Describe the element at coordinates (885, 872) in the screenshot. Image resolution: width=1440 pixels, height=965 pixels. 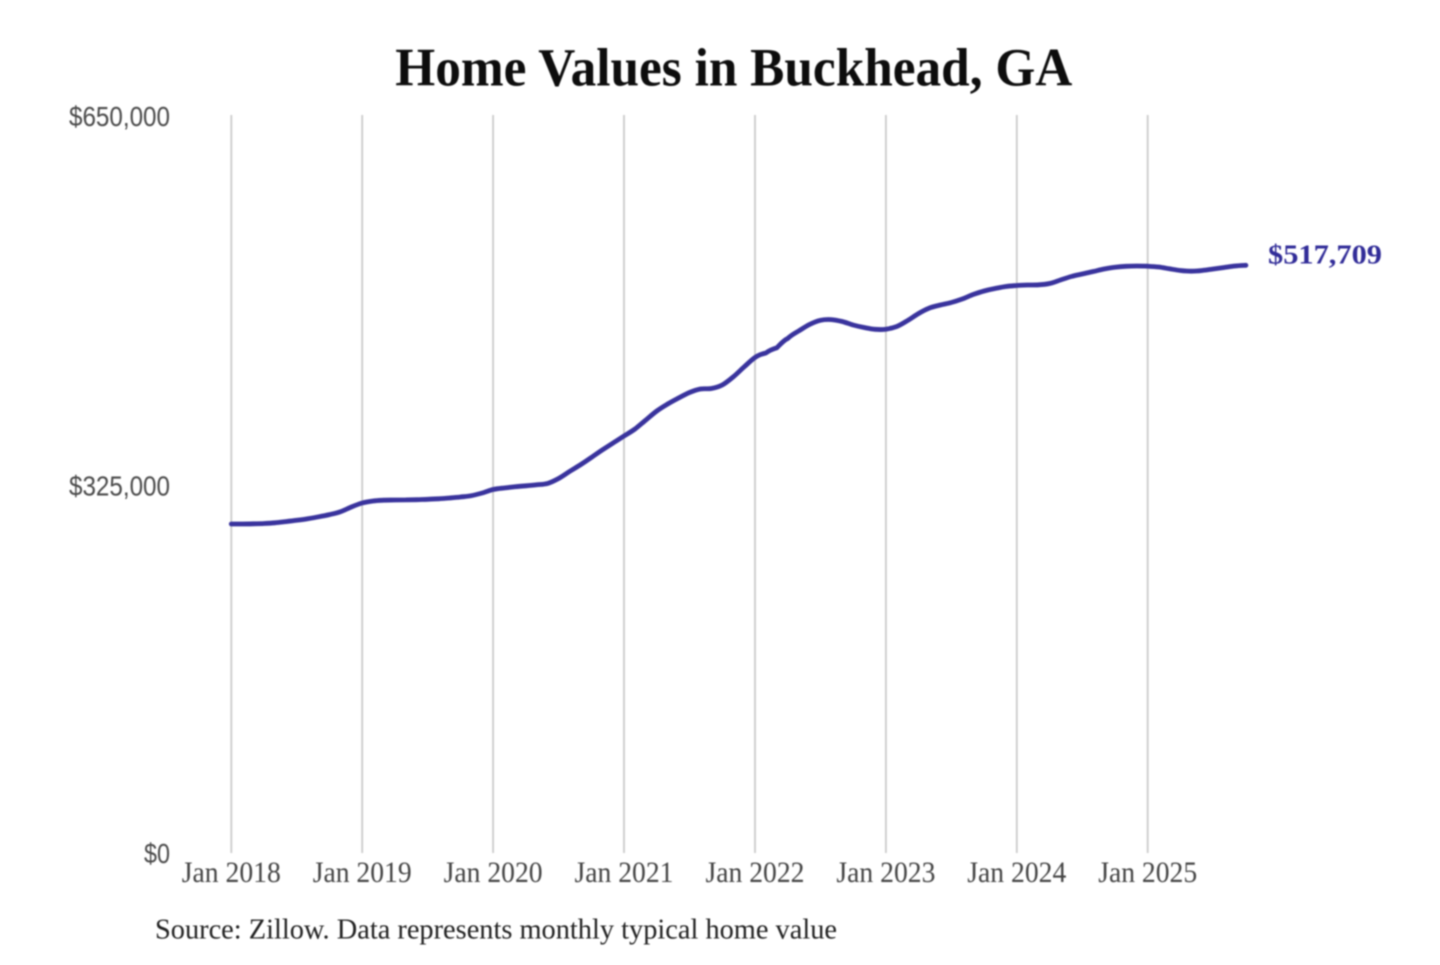
I see `svg-text: Jan 2023` at that location.